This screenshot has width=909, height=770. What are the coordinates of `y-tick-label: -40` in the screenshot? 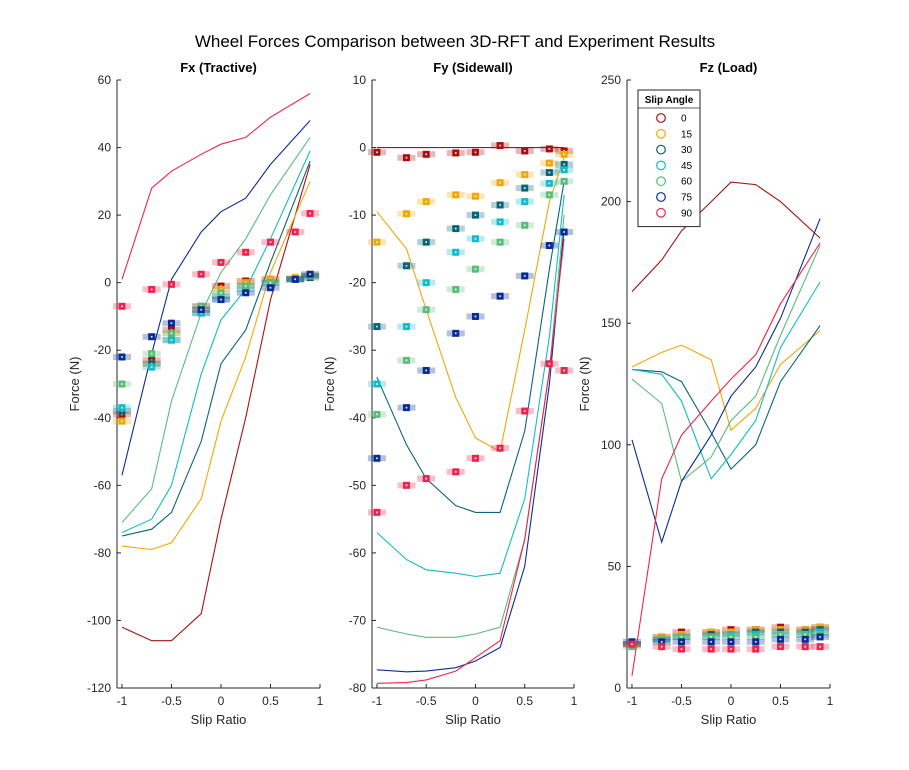 It's located at (358, 418).